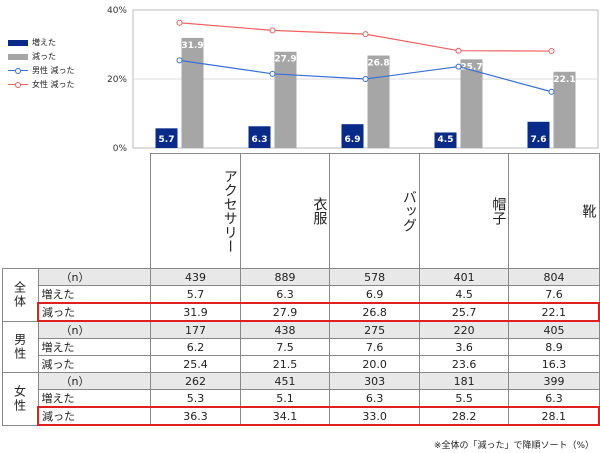 This screenshot has height=453, width=600. What do you see at coordinates (285, 416) in the screenshot?
I see `table-cell: 34.1` at bounding box center [285, 416].